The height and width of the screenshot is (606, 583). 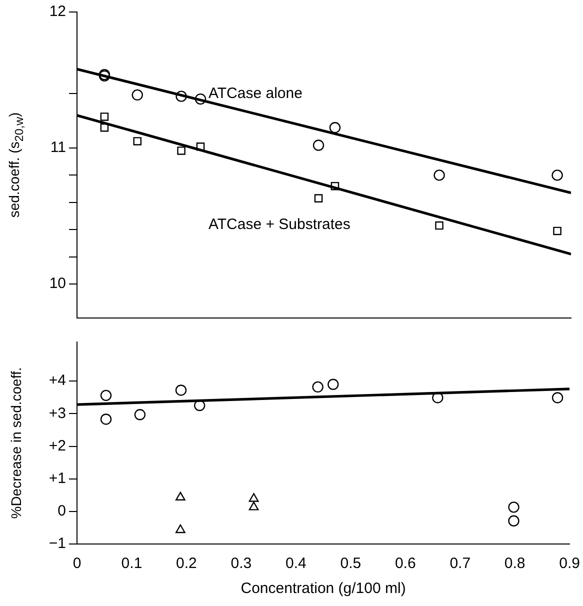 I want to click on y-tick-label: +1, so click(x=57, y=478).